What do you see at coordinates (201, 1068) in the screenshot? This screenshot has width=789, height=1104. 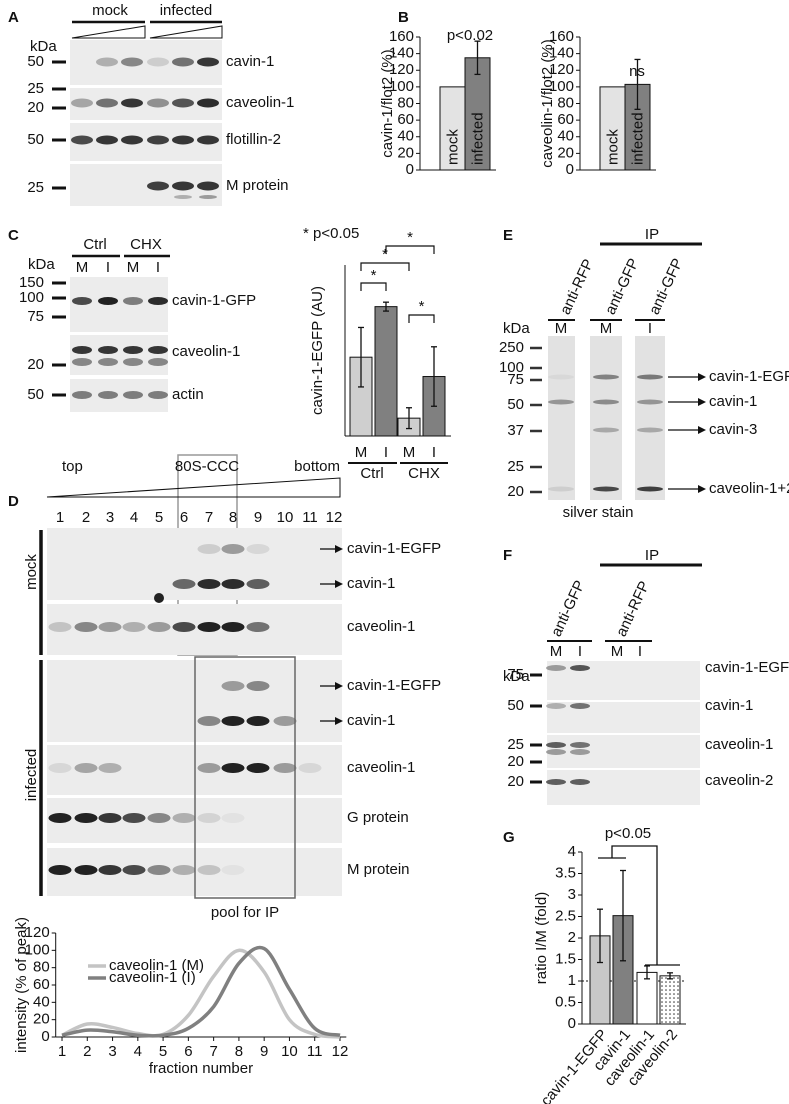 I see `x-axis-label: fraction number` at bounding box center [201, 1068].